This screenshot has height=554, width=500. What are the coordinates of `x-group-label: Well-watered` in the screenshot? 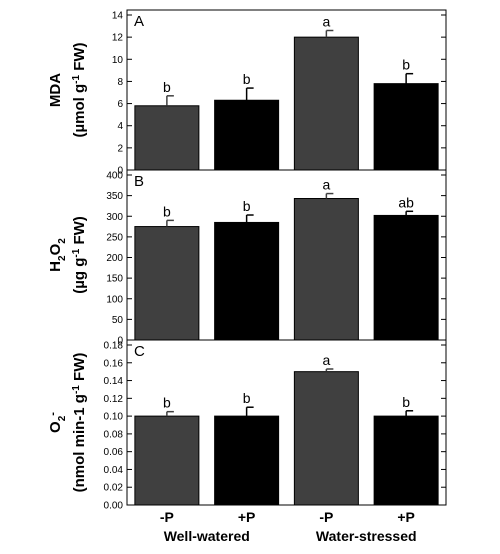 It's located at (207, 536).